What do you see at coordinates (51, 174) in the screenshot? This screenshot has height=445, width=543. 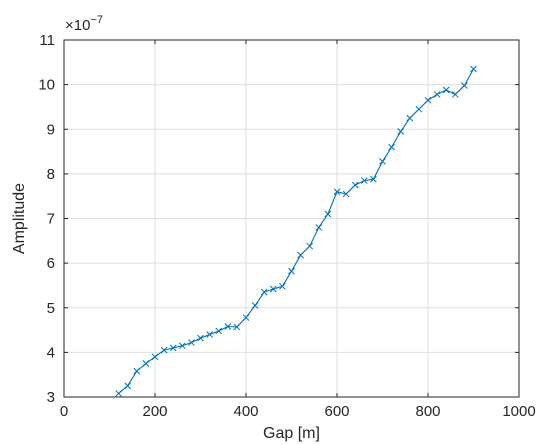 I see `y-tick-label: 8` at bounding box center [51, 174].